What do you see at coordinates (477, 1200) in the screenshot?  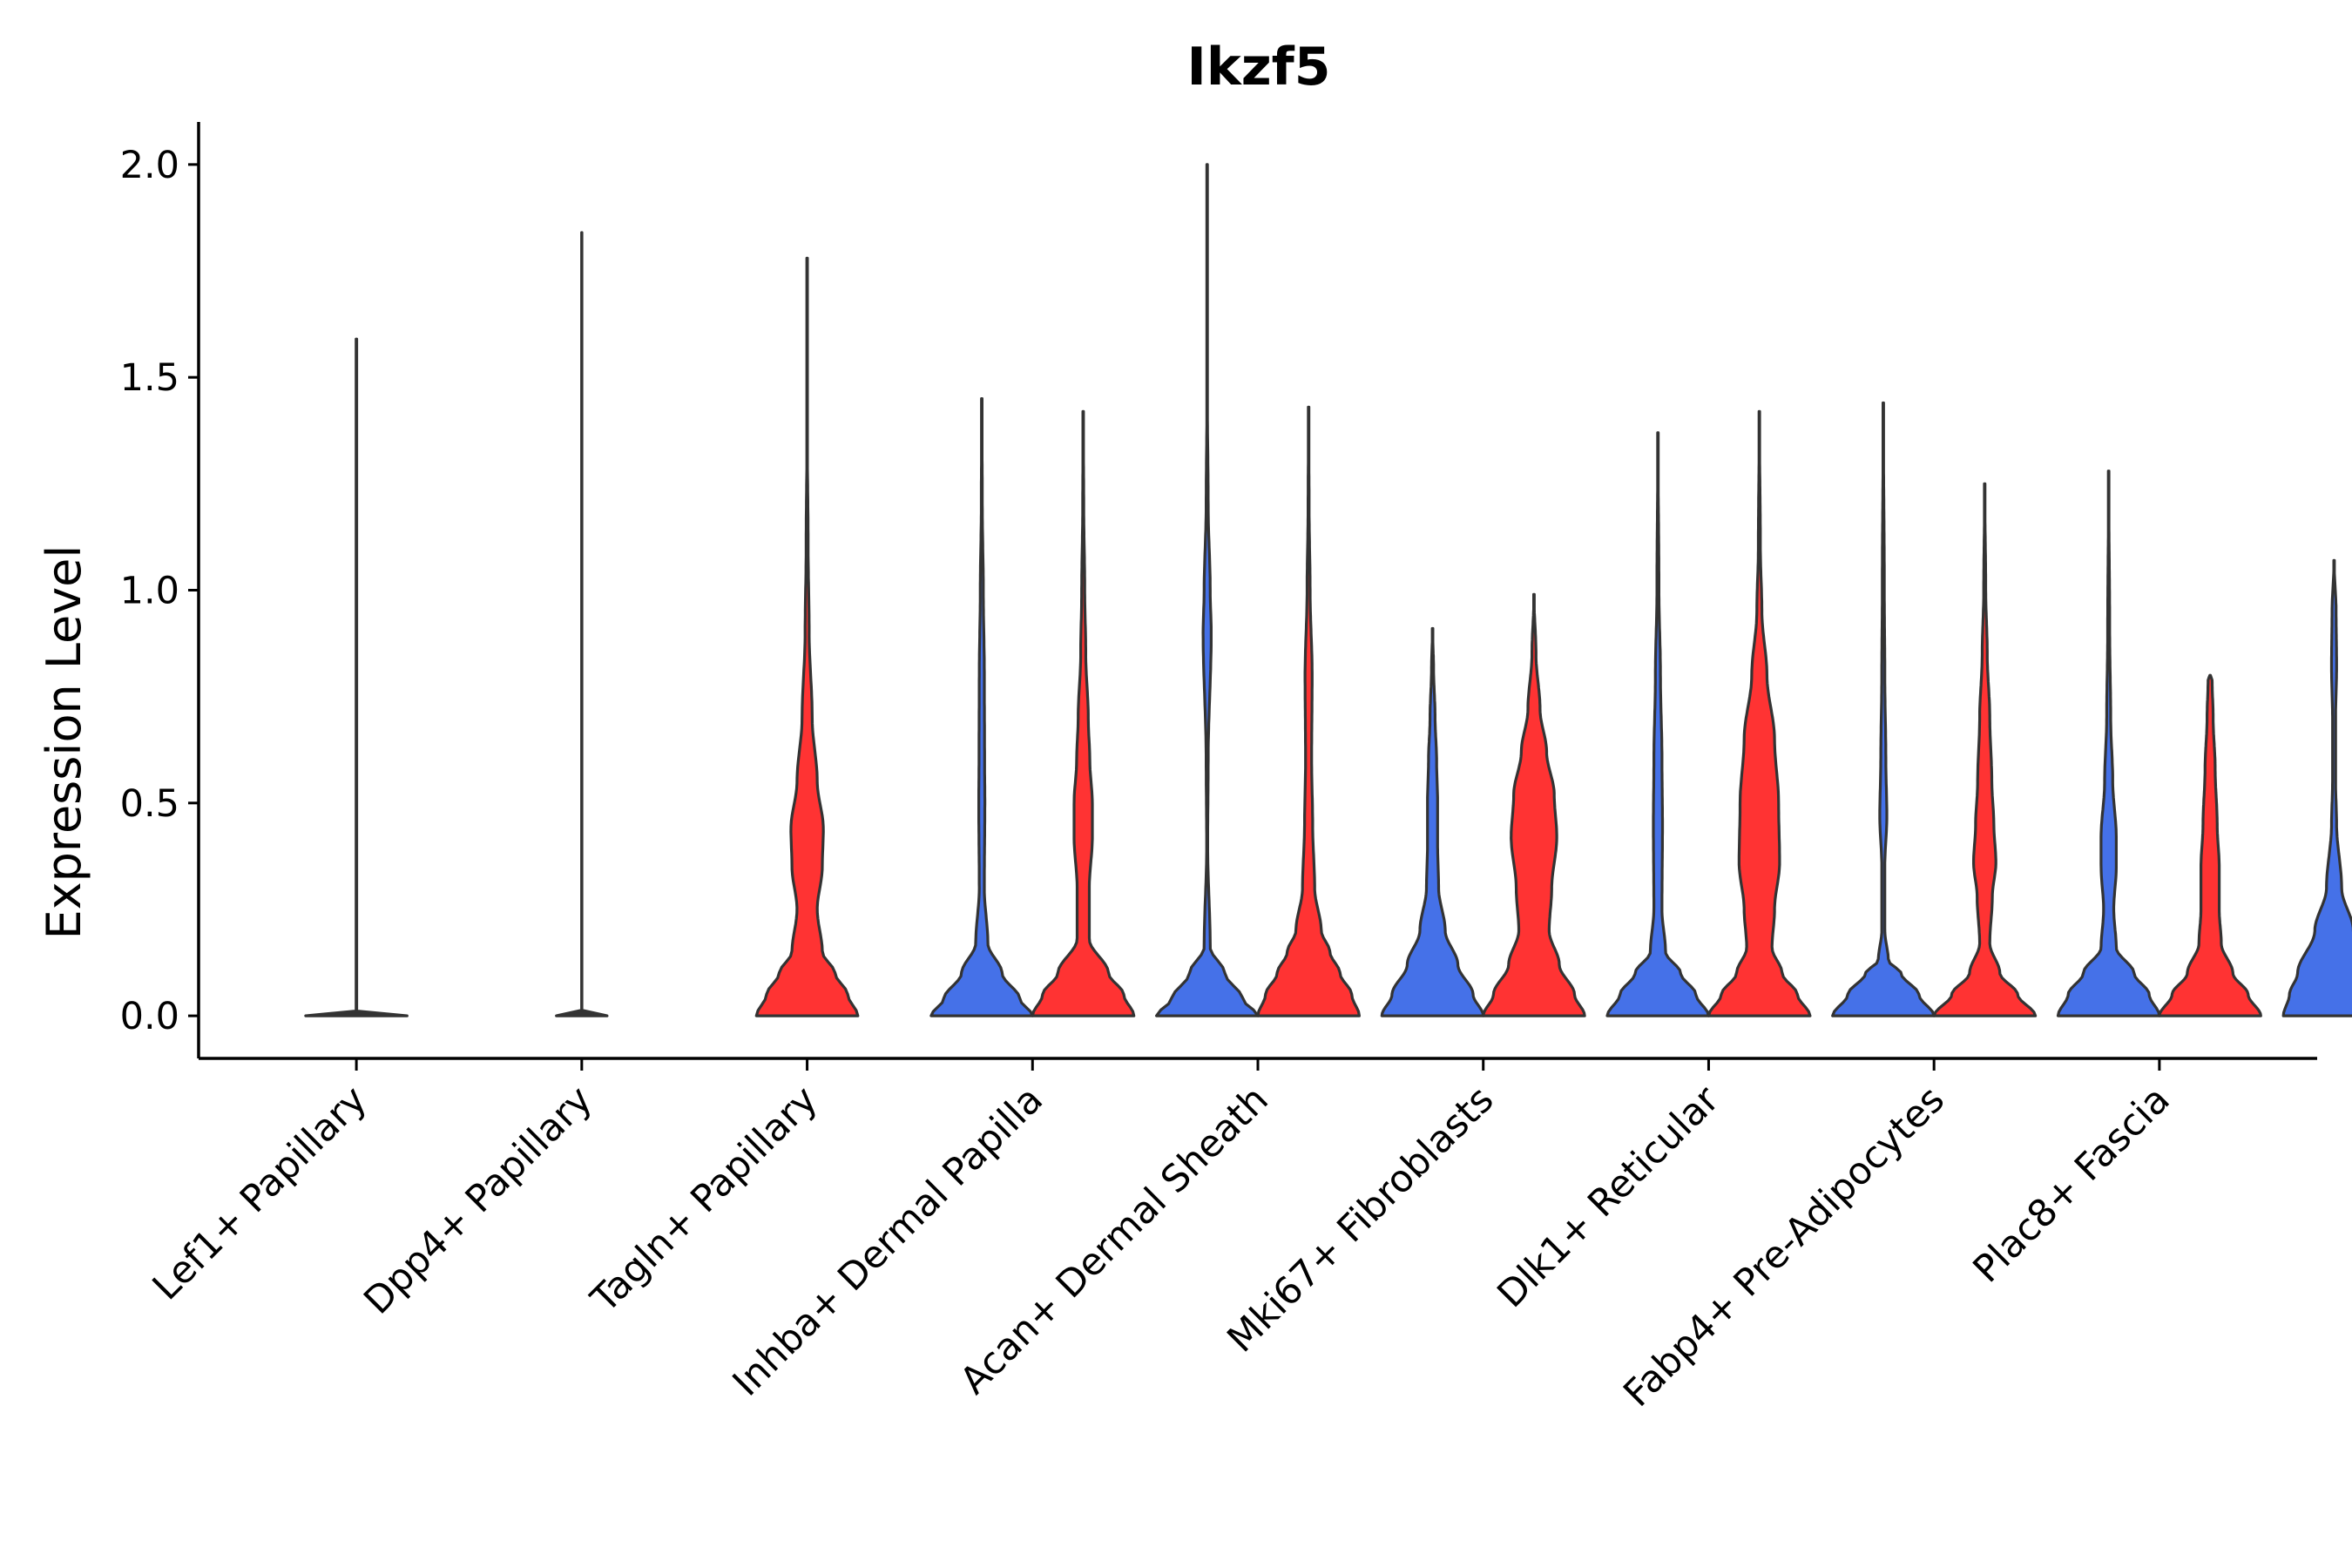 I see `x-tick-label: Dpp4+ Papillary` at bounding box center [477, 1200].